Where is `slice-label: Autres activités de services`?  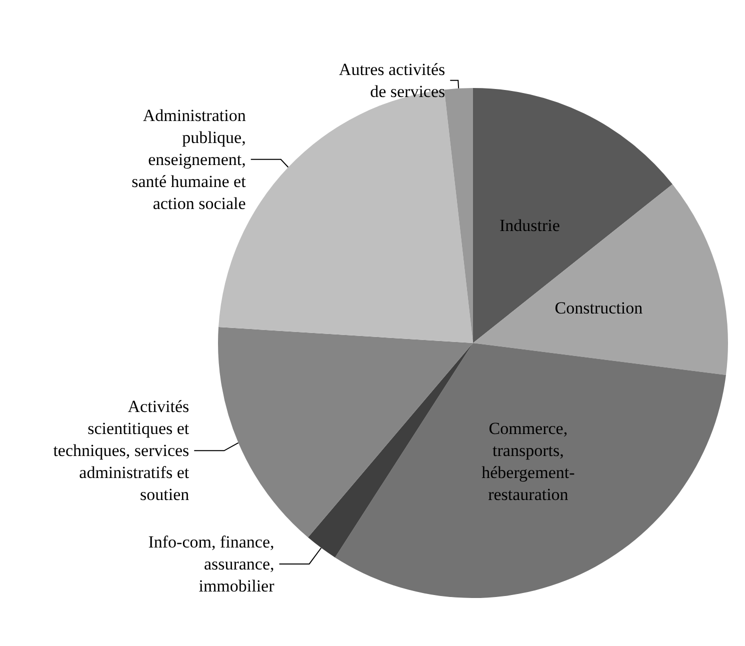 slice-label: Autres activités de services is located at coordinates (392, 80).